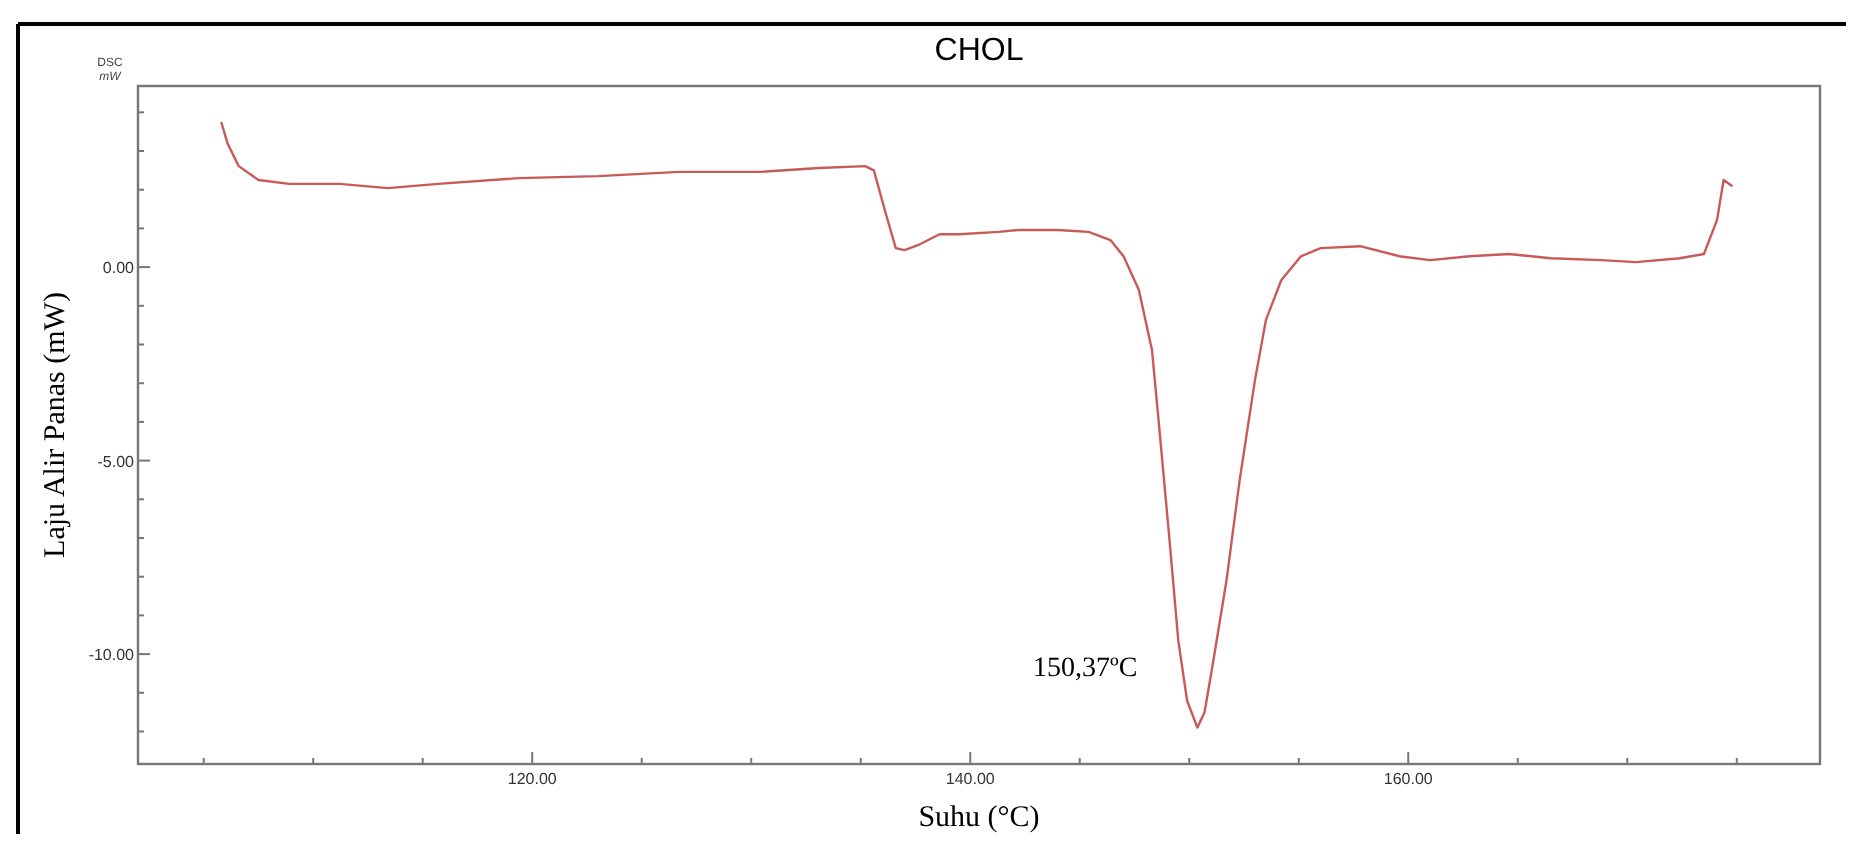 The height and width of the screenshot is (850, 1862). I want to click on annotation: 150,37ºC, so click(1085, 668).